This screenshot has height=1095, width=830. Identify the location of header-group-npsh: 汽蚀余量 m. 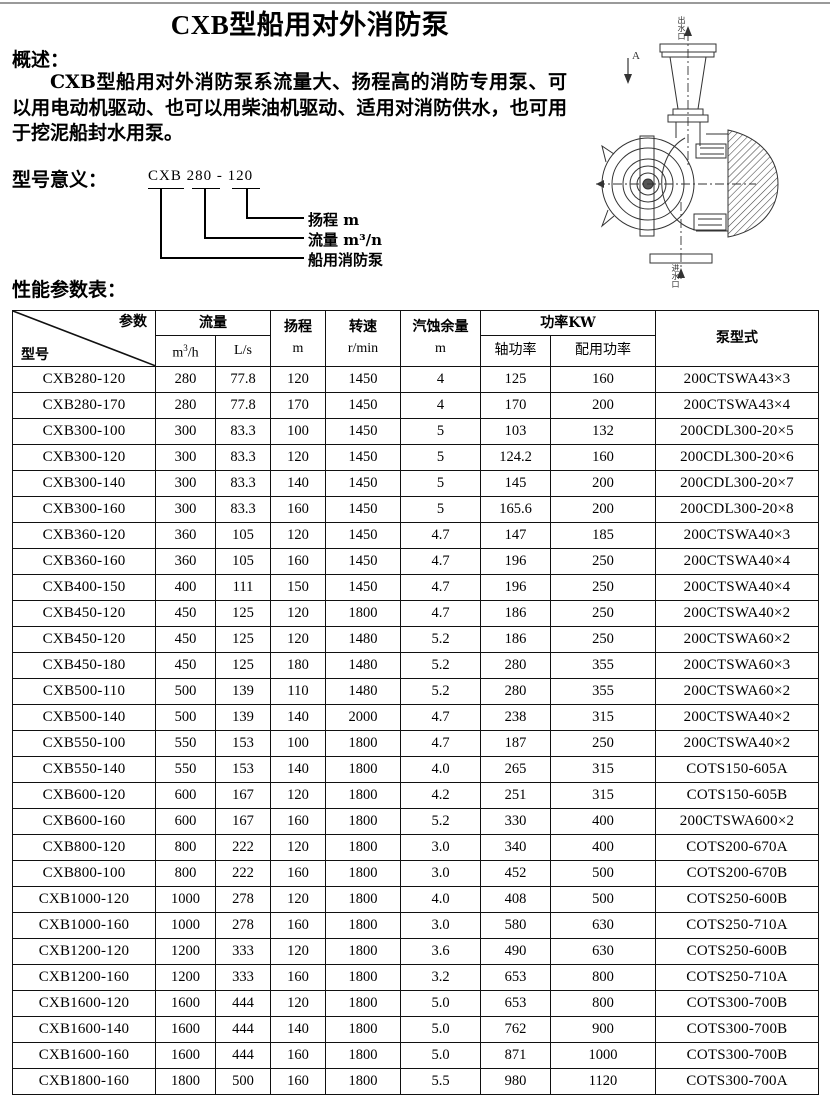
(440, 338).